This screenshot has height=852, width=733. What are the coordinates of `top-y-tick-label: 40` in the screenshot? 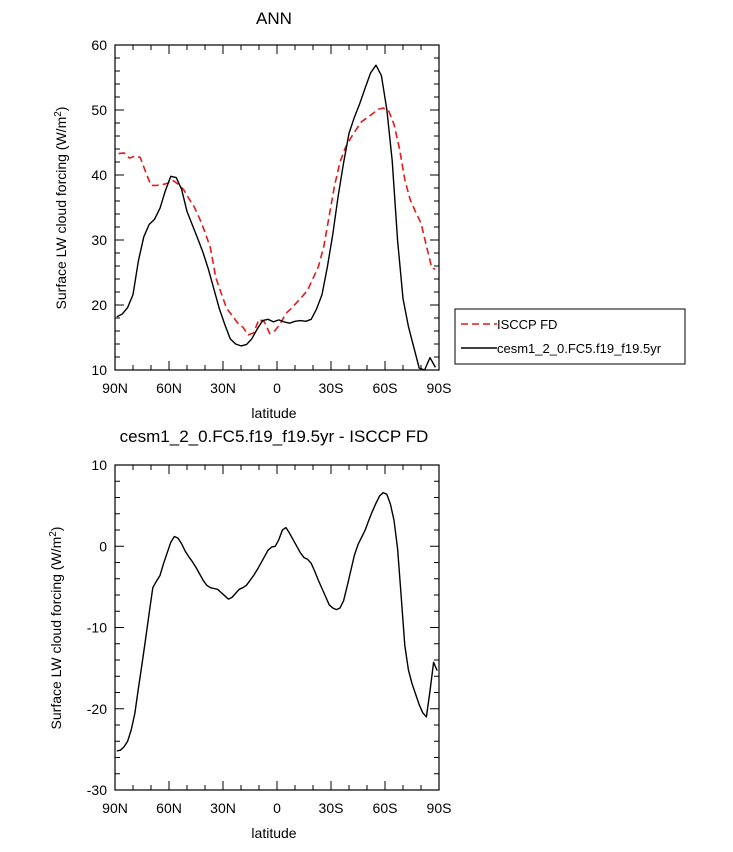 It's located at (99, 175).